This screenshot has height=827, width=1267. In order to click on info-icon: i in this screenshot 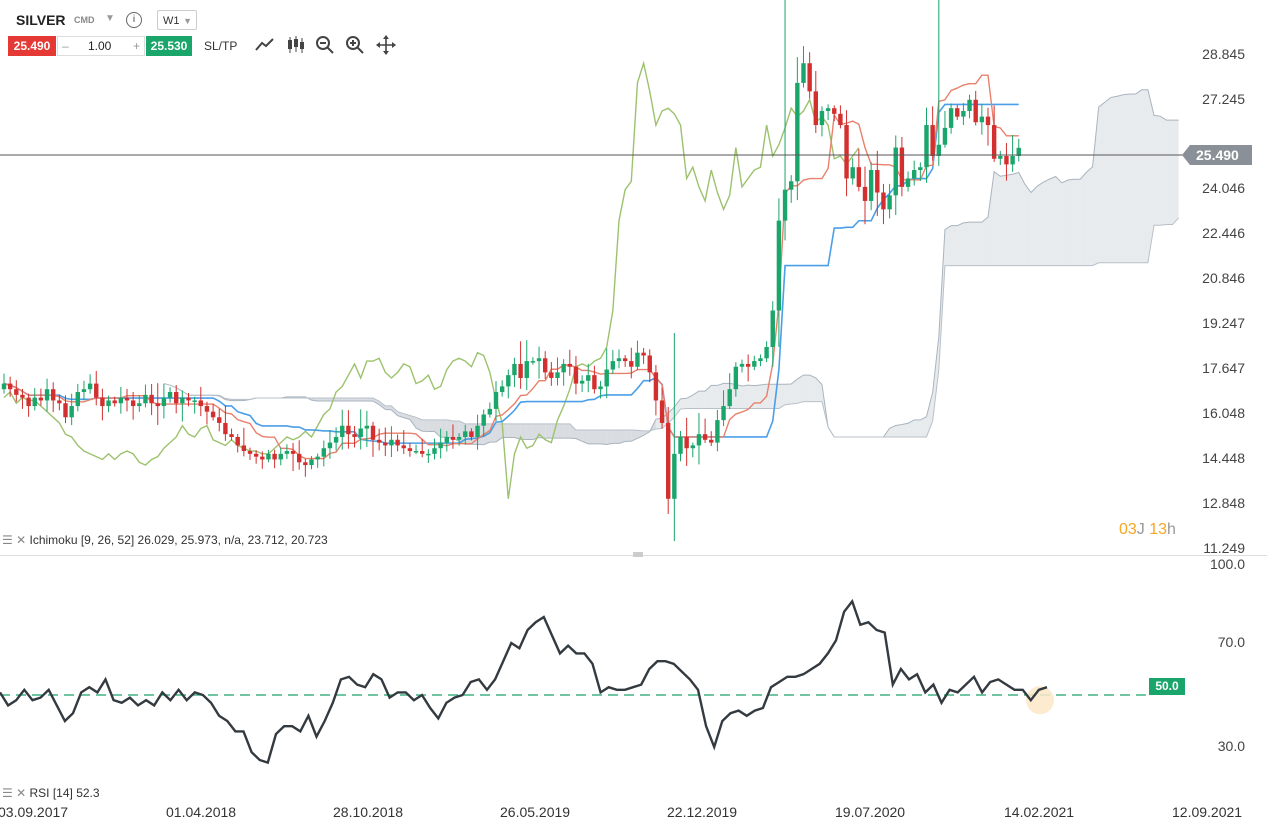, I will do `click(134, 20)`.